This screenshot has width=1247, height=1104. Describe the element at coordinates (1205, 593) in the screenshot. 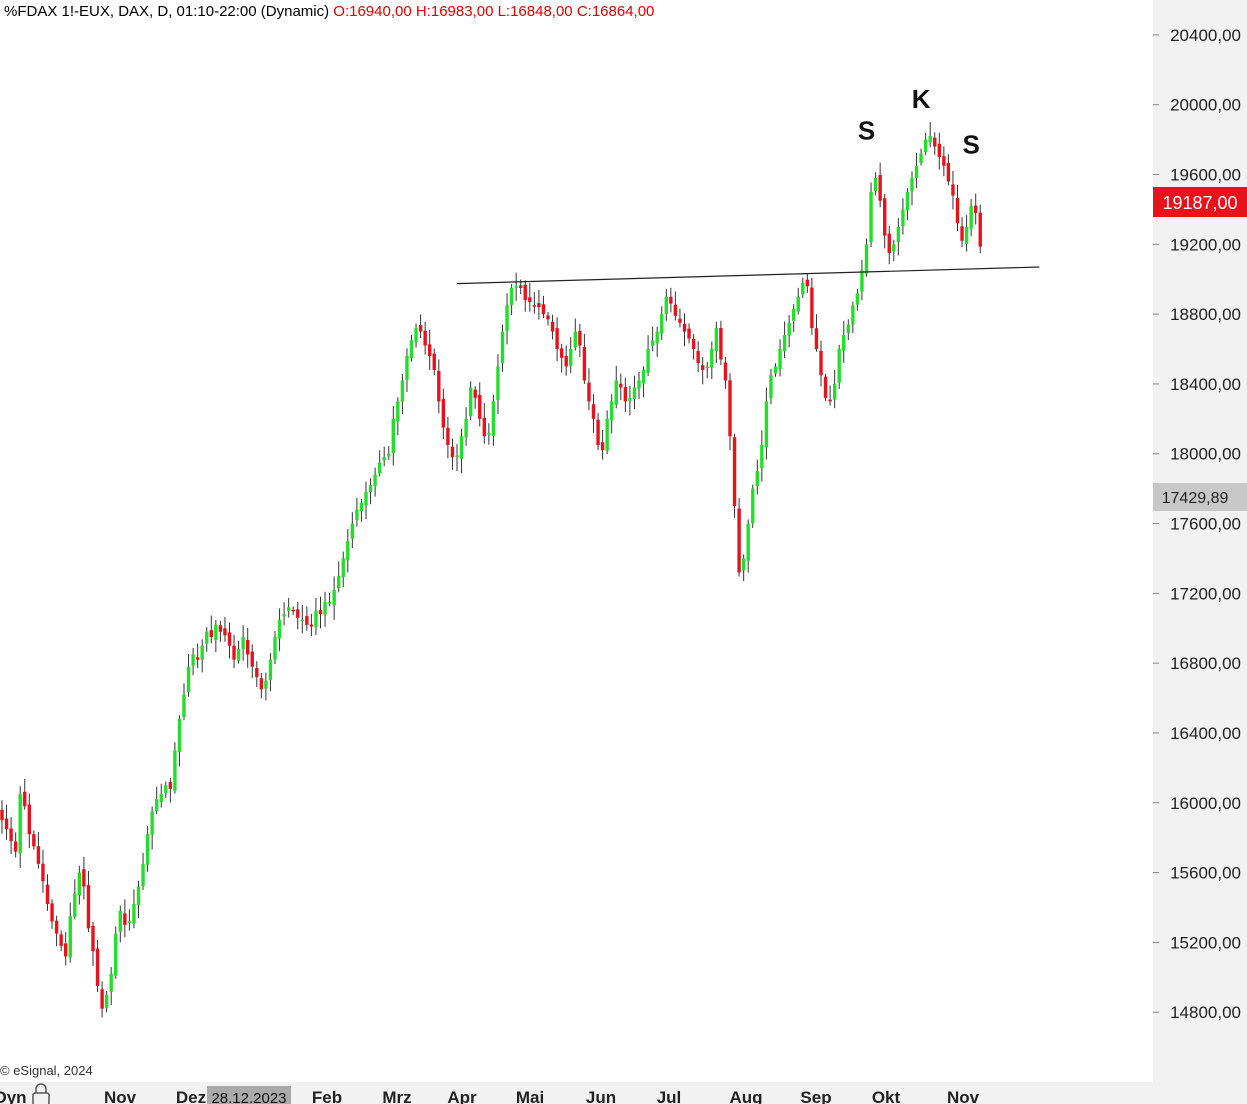

I see `price-tick-label: 17200,00` at that location.